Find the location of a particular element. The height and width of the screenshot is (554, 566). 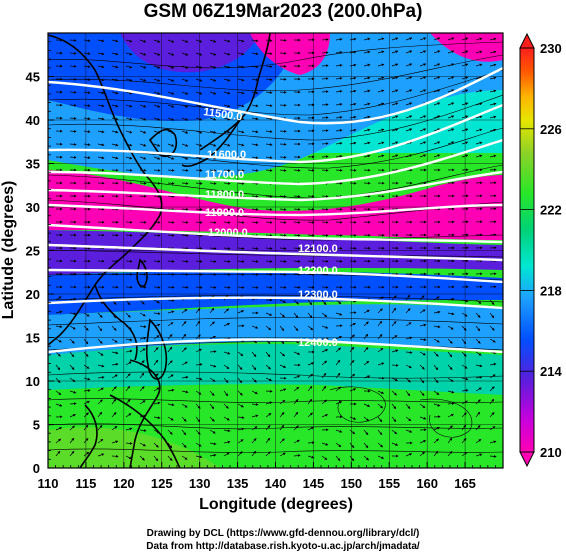

colorbar: 230 226 222 218 214 210 is located at coordinates (540, 250).